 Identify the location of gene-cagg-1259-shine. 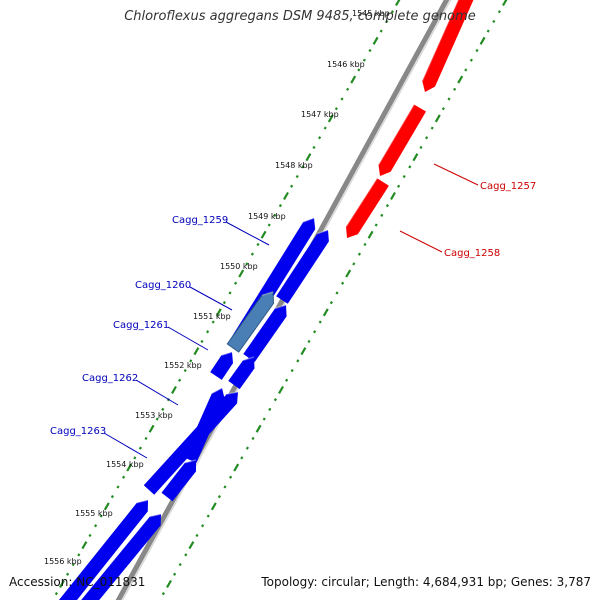
(309, 220).